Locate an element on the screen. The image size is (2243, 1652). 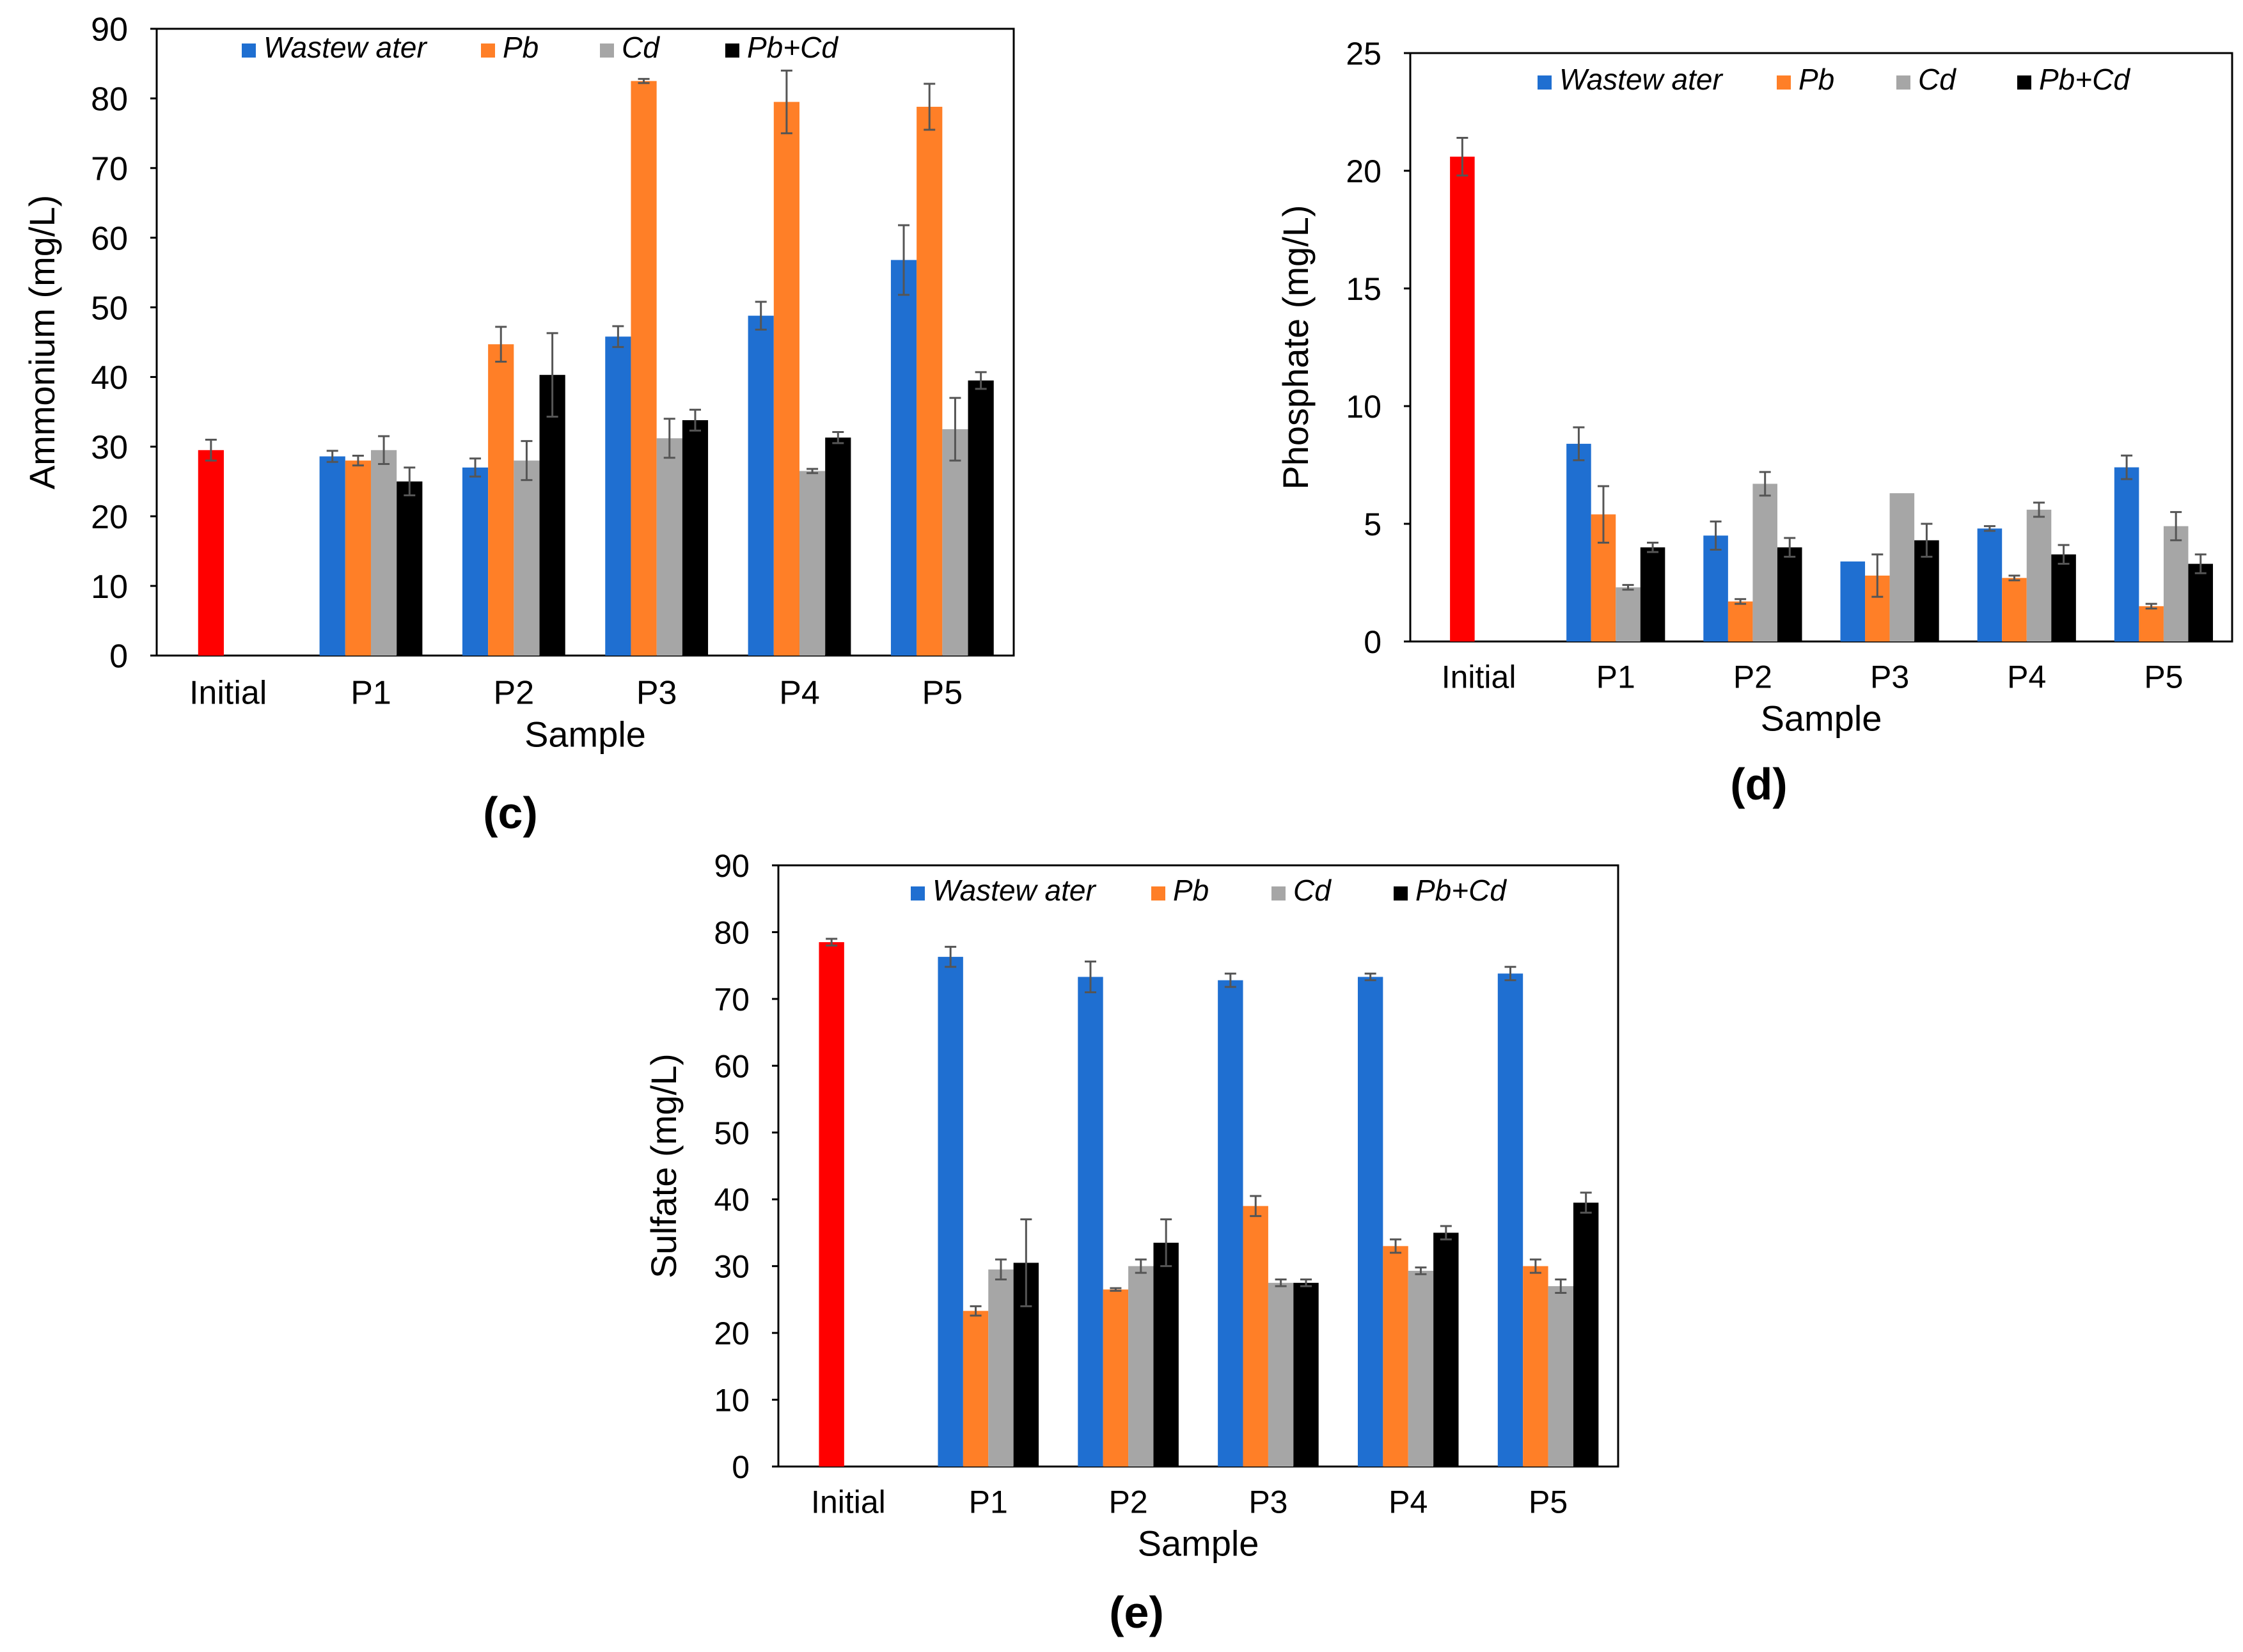
bar-wastew-ater-p1 is located at coordinates (332, 556).